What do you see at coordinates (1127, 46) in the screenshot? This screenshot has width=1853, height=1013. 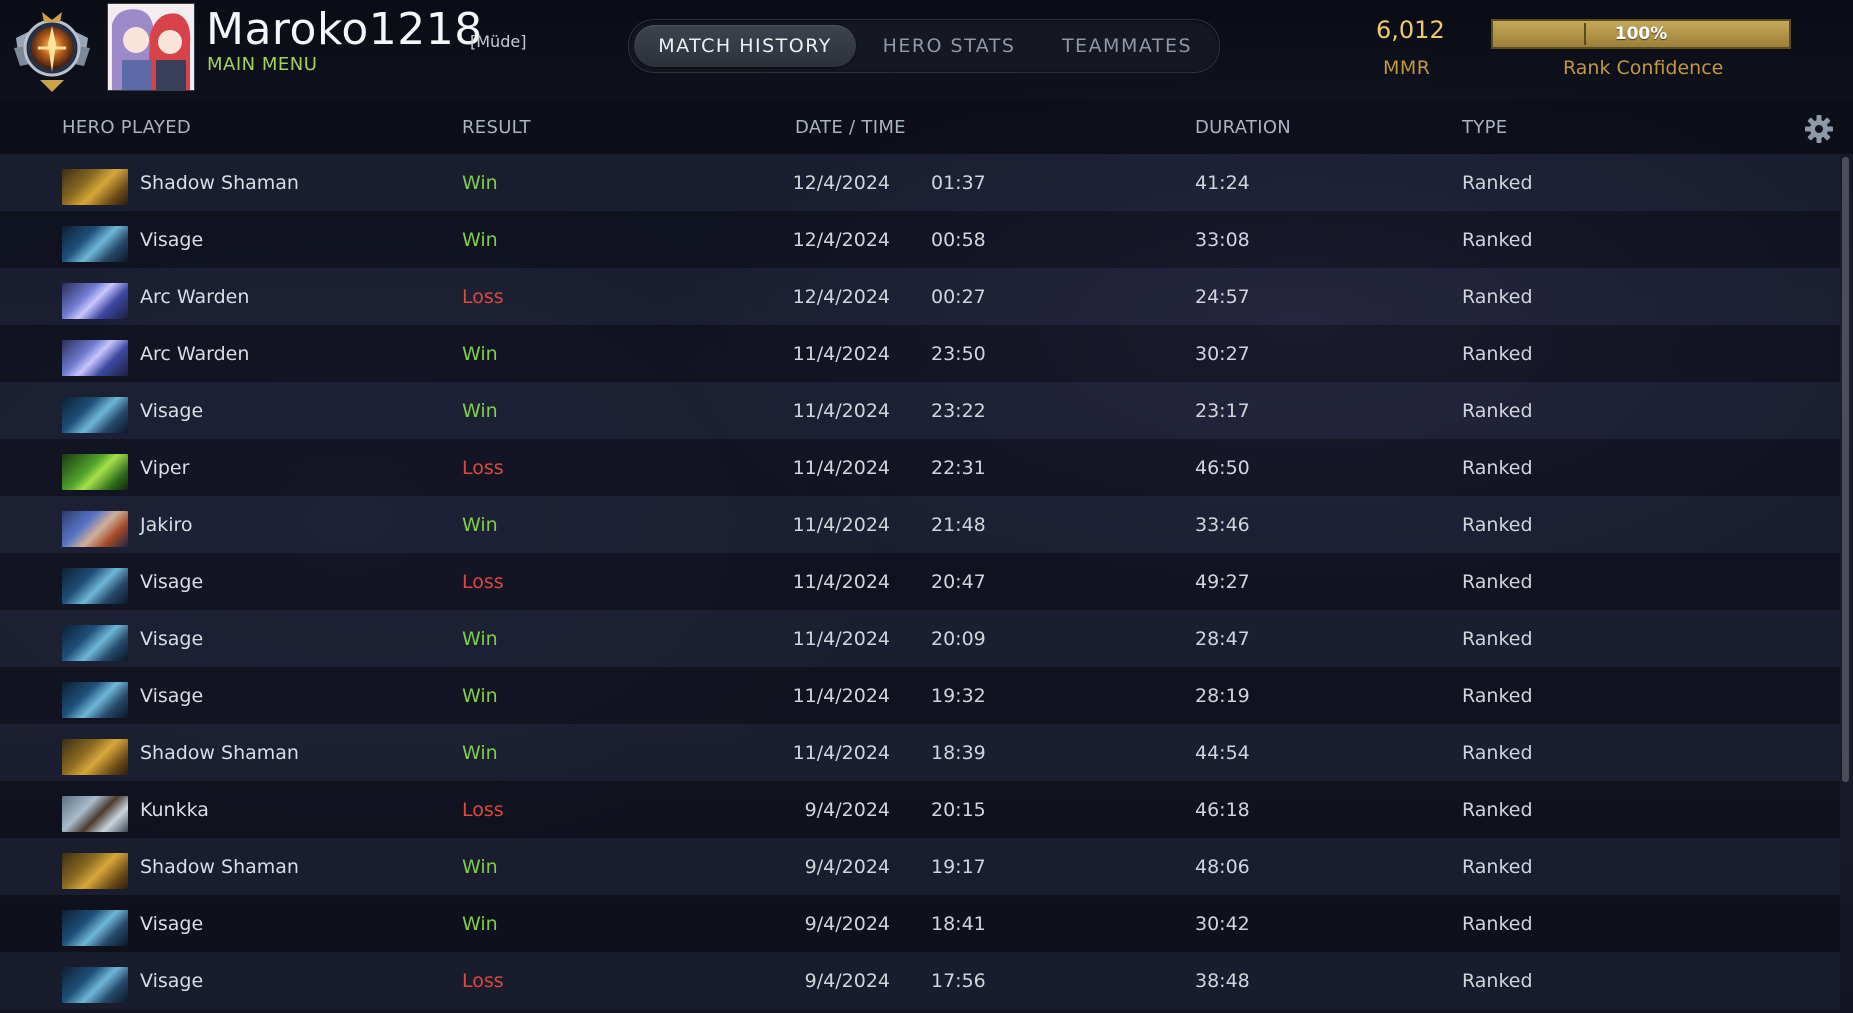 I see `tab-teammates: TEAMMATES` at bounding box center [1127, 46].